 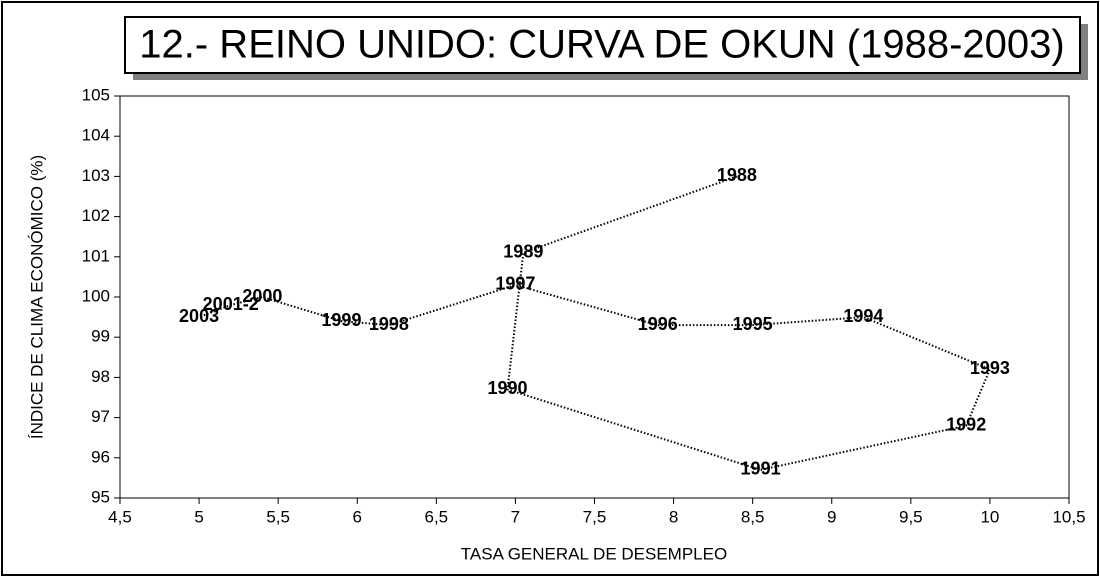 I want to click on y-tick-label: 103, so click(x=96, y=175).